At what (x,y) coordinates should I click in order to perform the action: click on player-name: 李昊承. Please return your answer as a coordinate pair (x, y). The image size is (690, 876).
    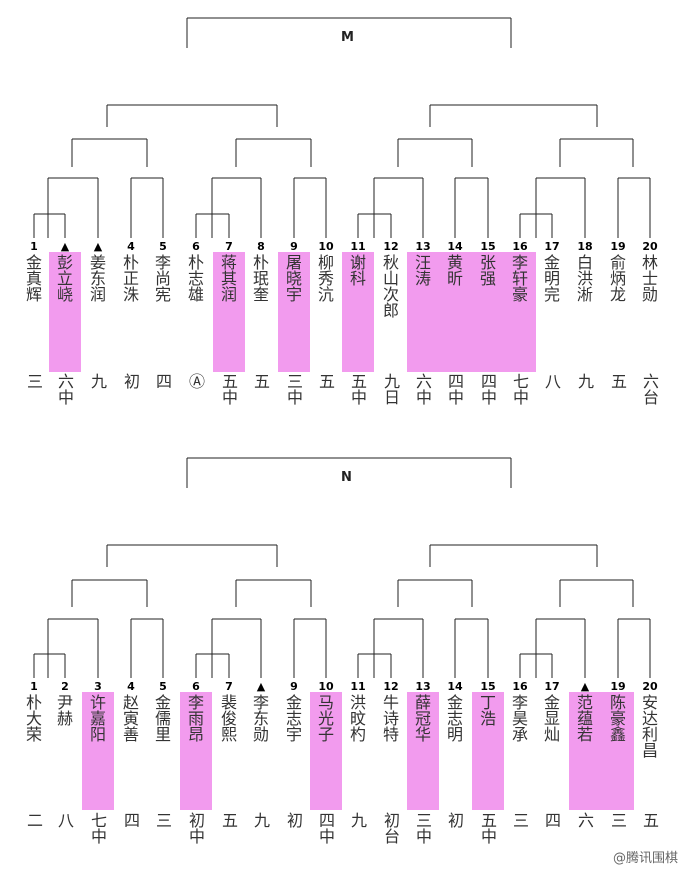
    Looking at the image, I should click on (518, 718).